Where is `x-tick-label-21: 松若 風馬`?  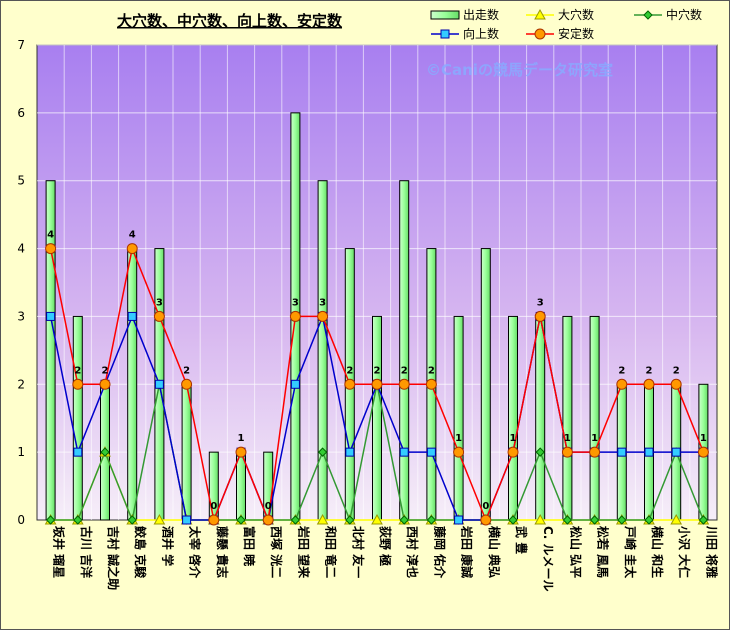
x-tick-label-21: 松若 風馬 is located at coordinates (603, 552).